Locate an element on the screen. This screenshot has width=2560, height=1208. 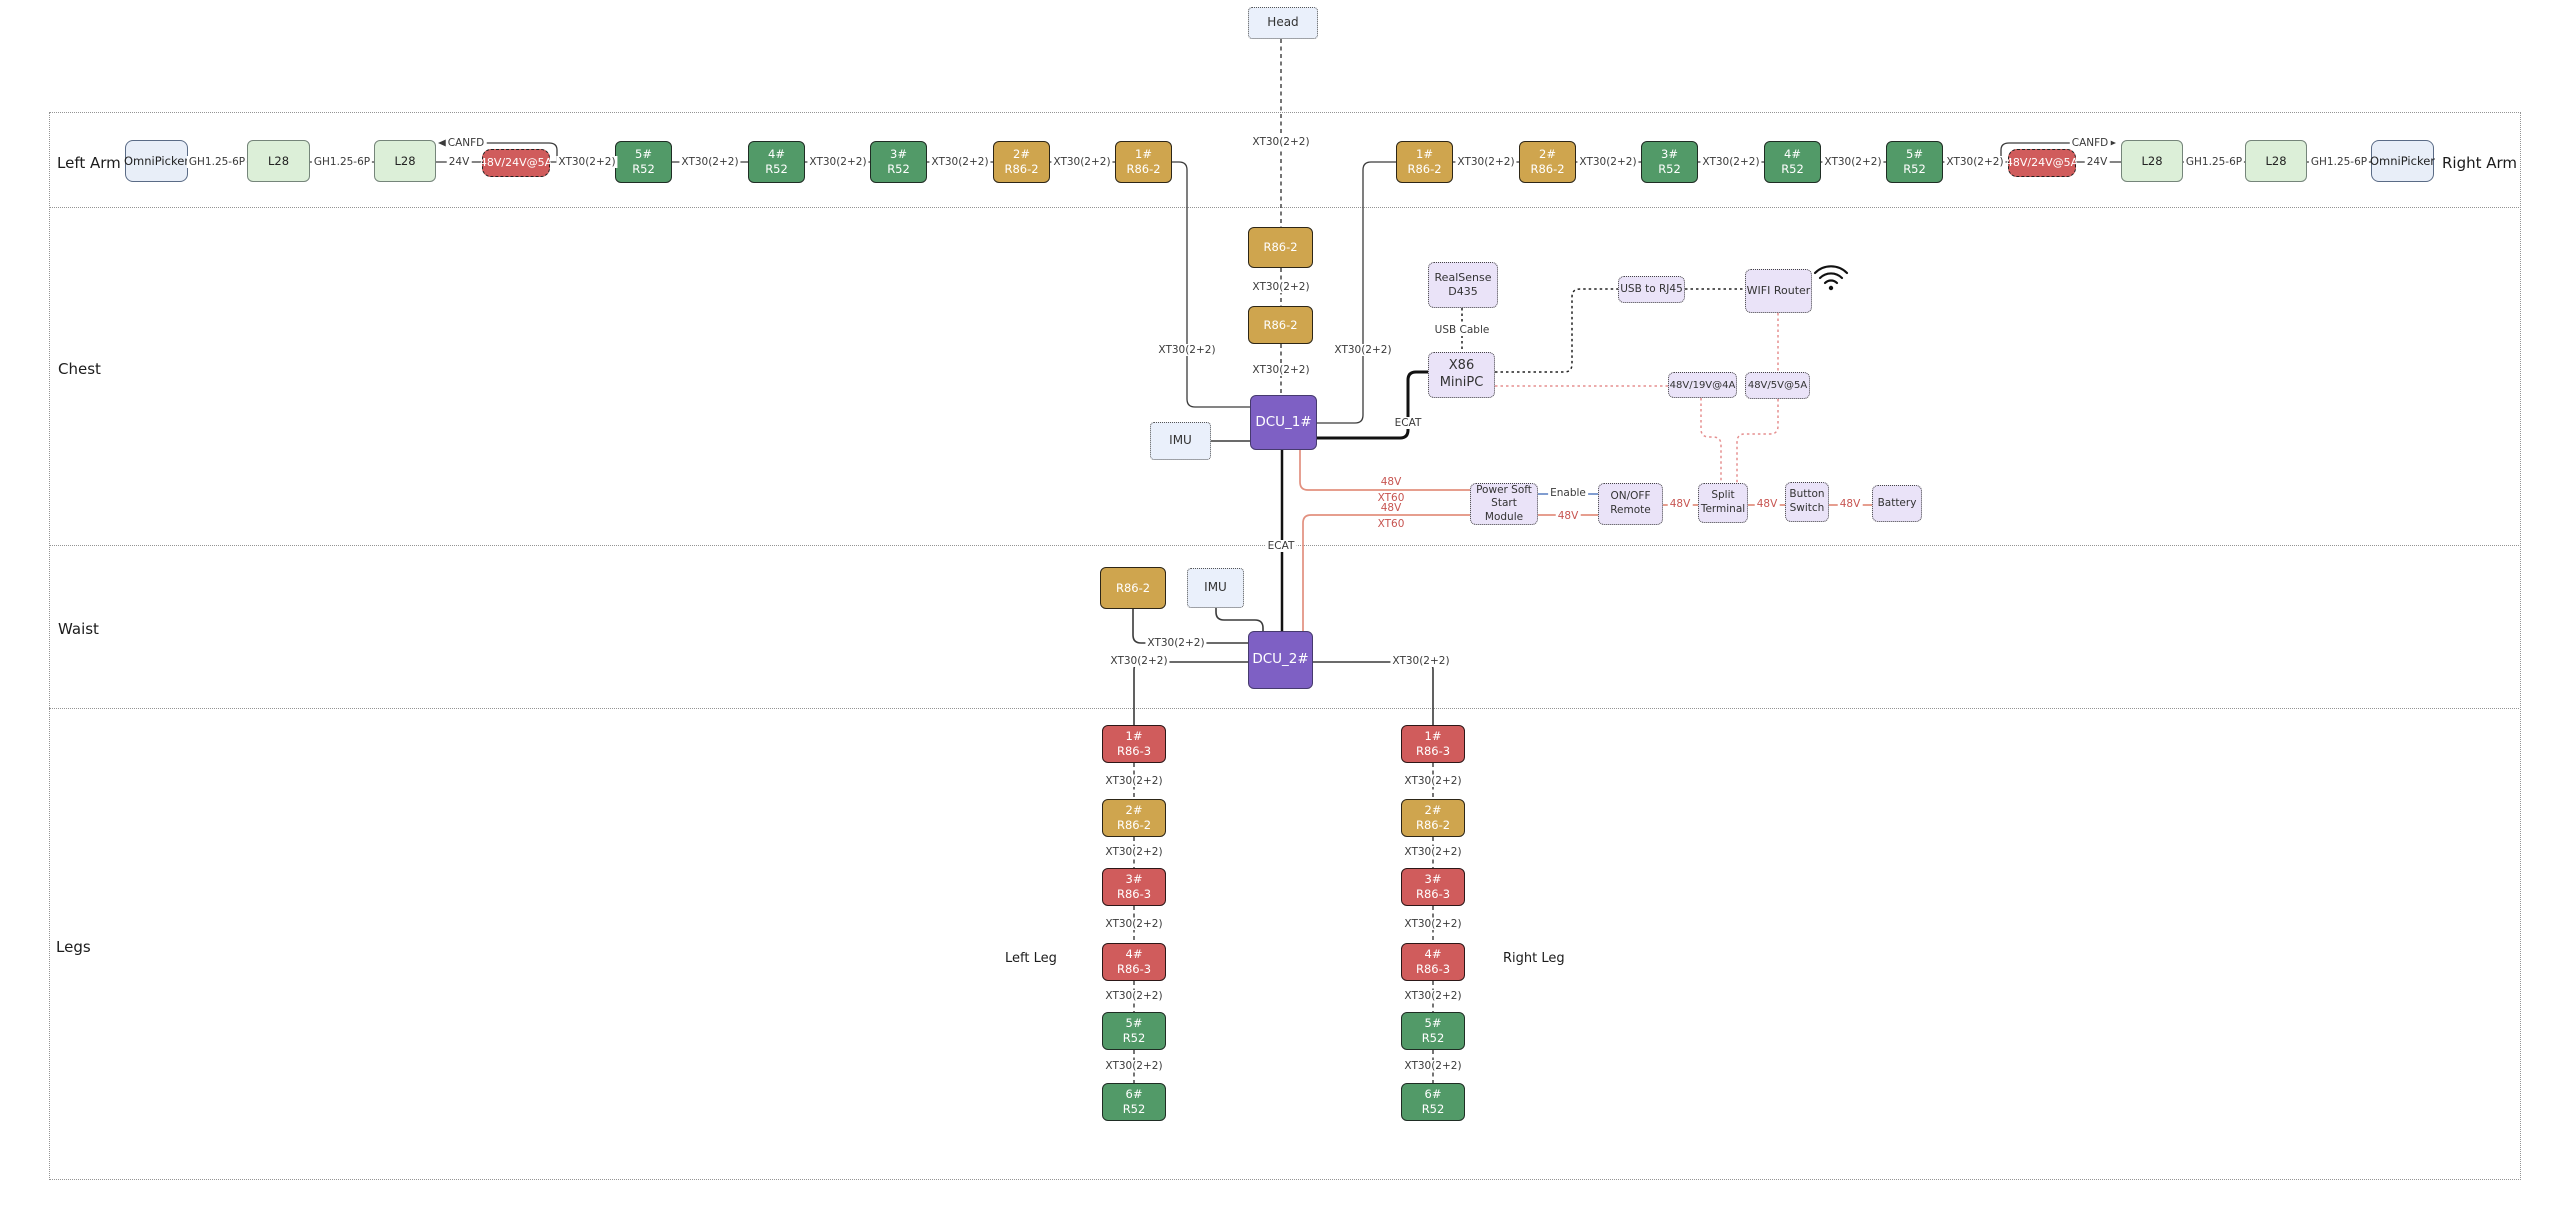
canfd-arrow-left is located at coordinates (443, 143).